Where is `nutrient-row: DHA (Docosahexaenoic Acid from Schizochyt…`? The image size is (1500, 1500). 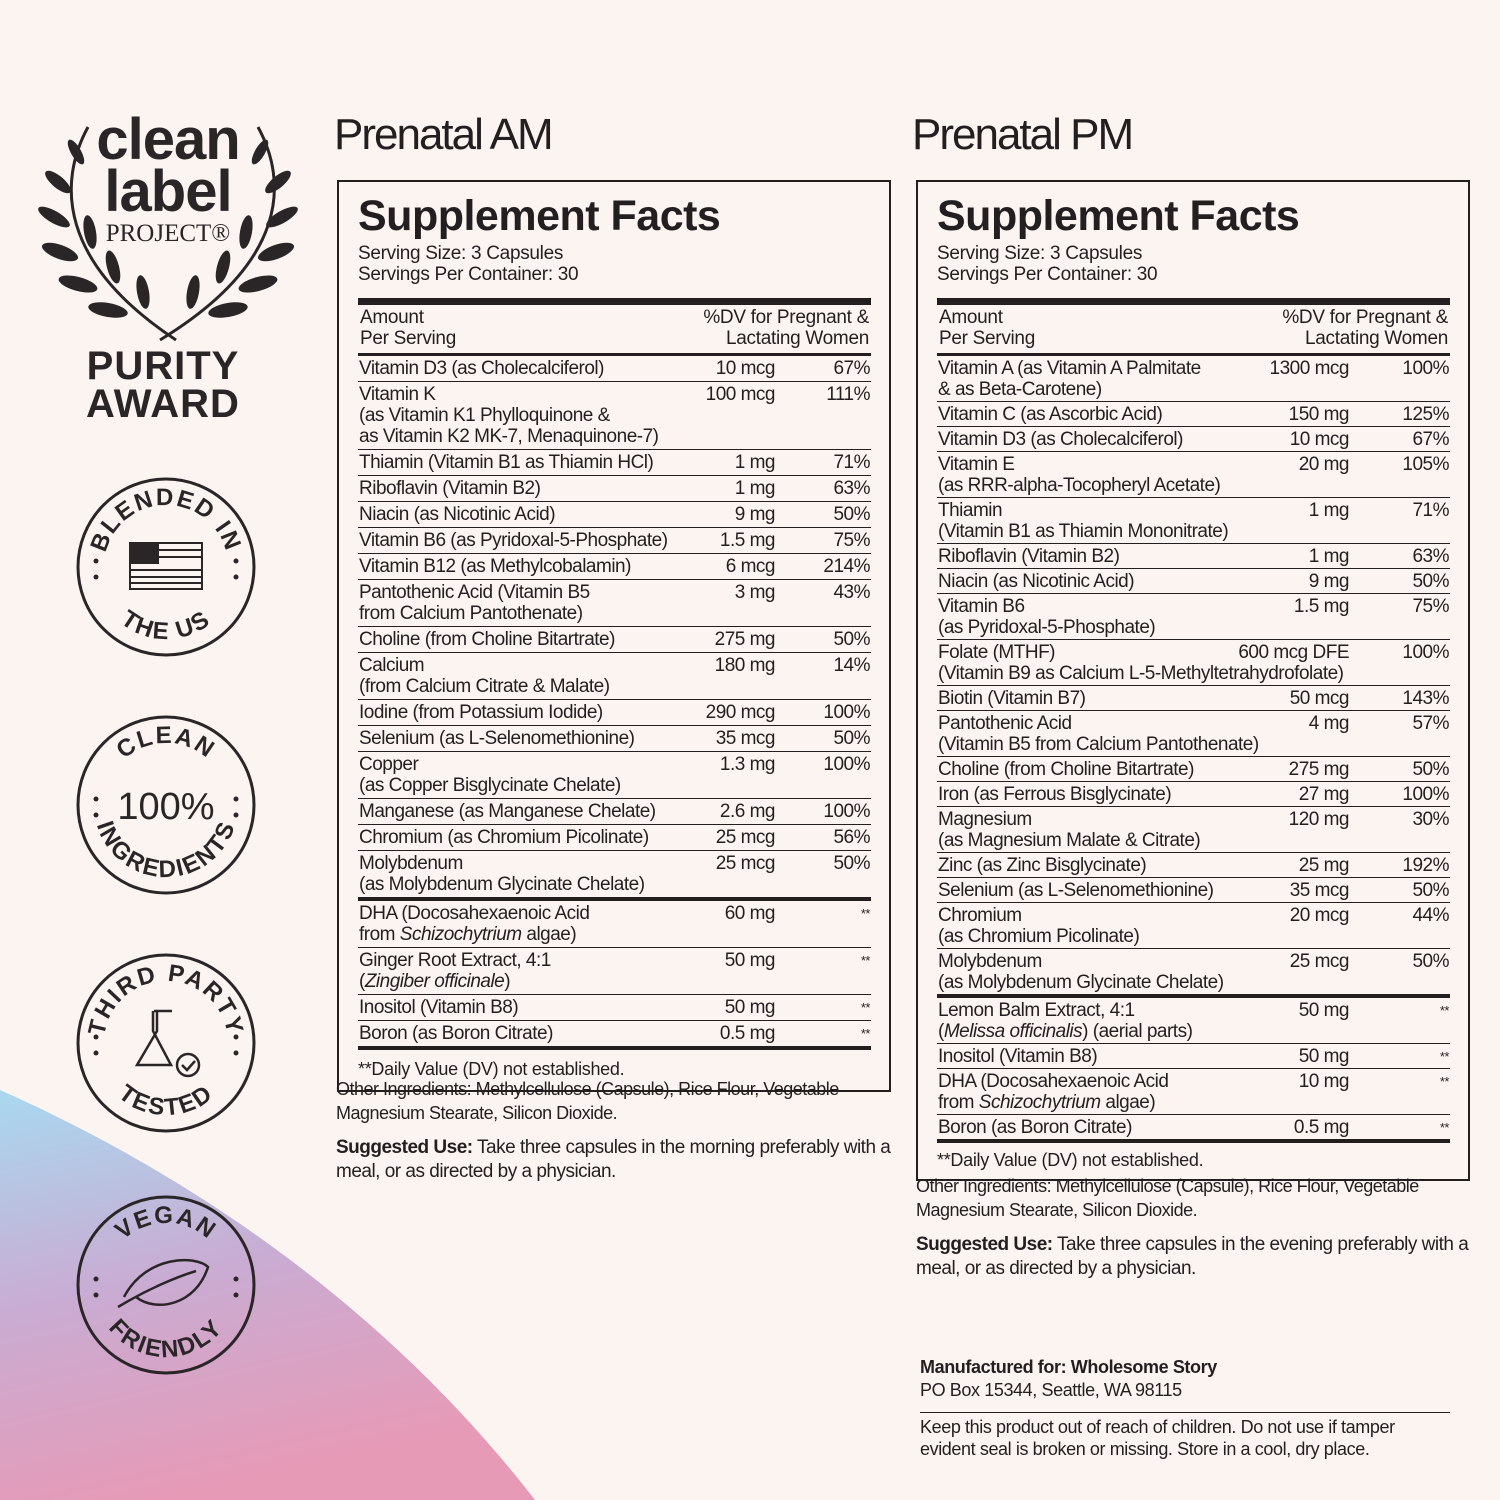
nutrient-row: DHA (Docosahexaenoic Acid from Schizochyt… is located at coordinates (1193, 1092).